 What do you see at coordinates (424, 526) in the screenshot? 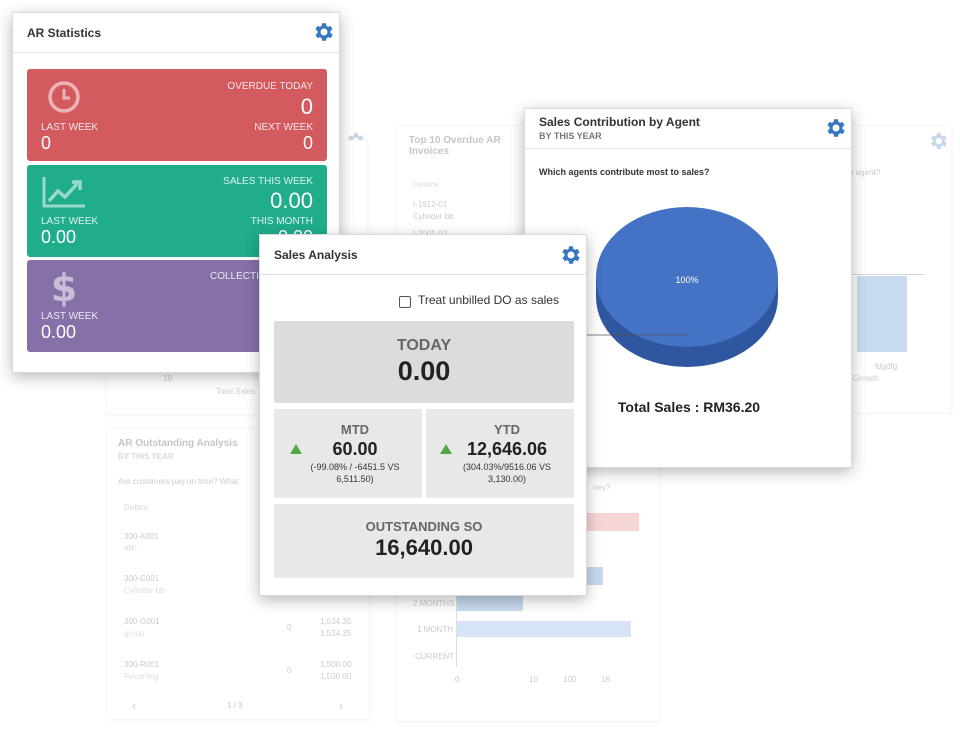
I see `outstanding-so-label: OUTSTANDING SO` at bounding box center [424, 526].